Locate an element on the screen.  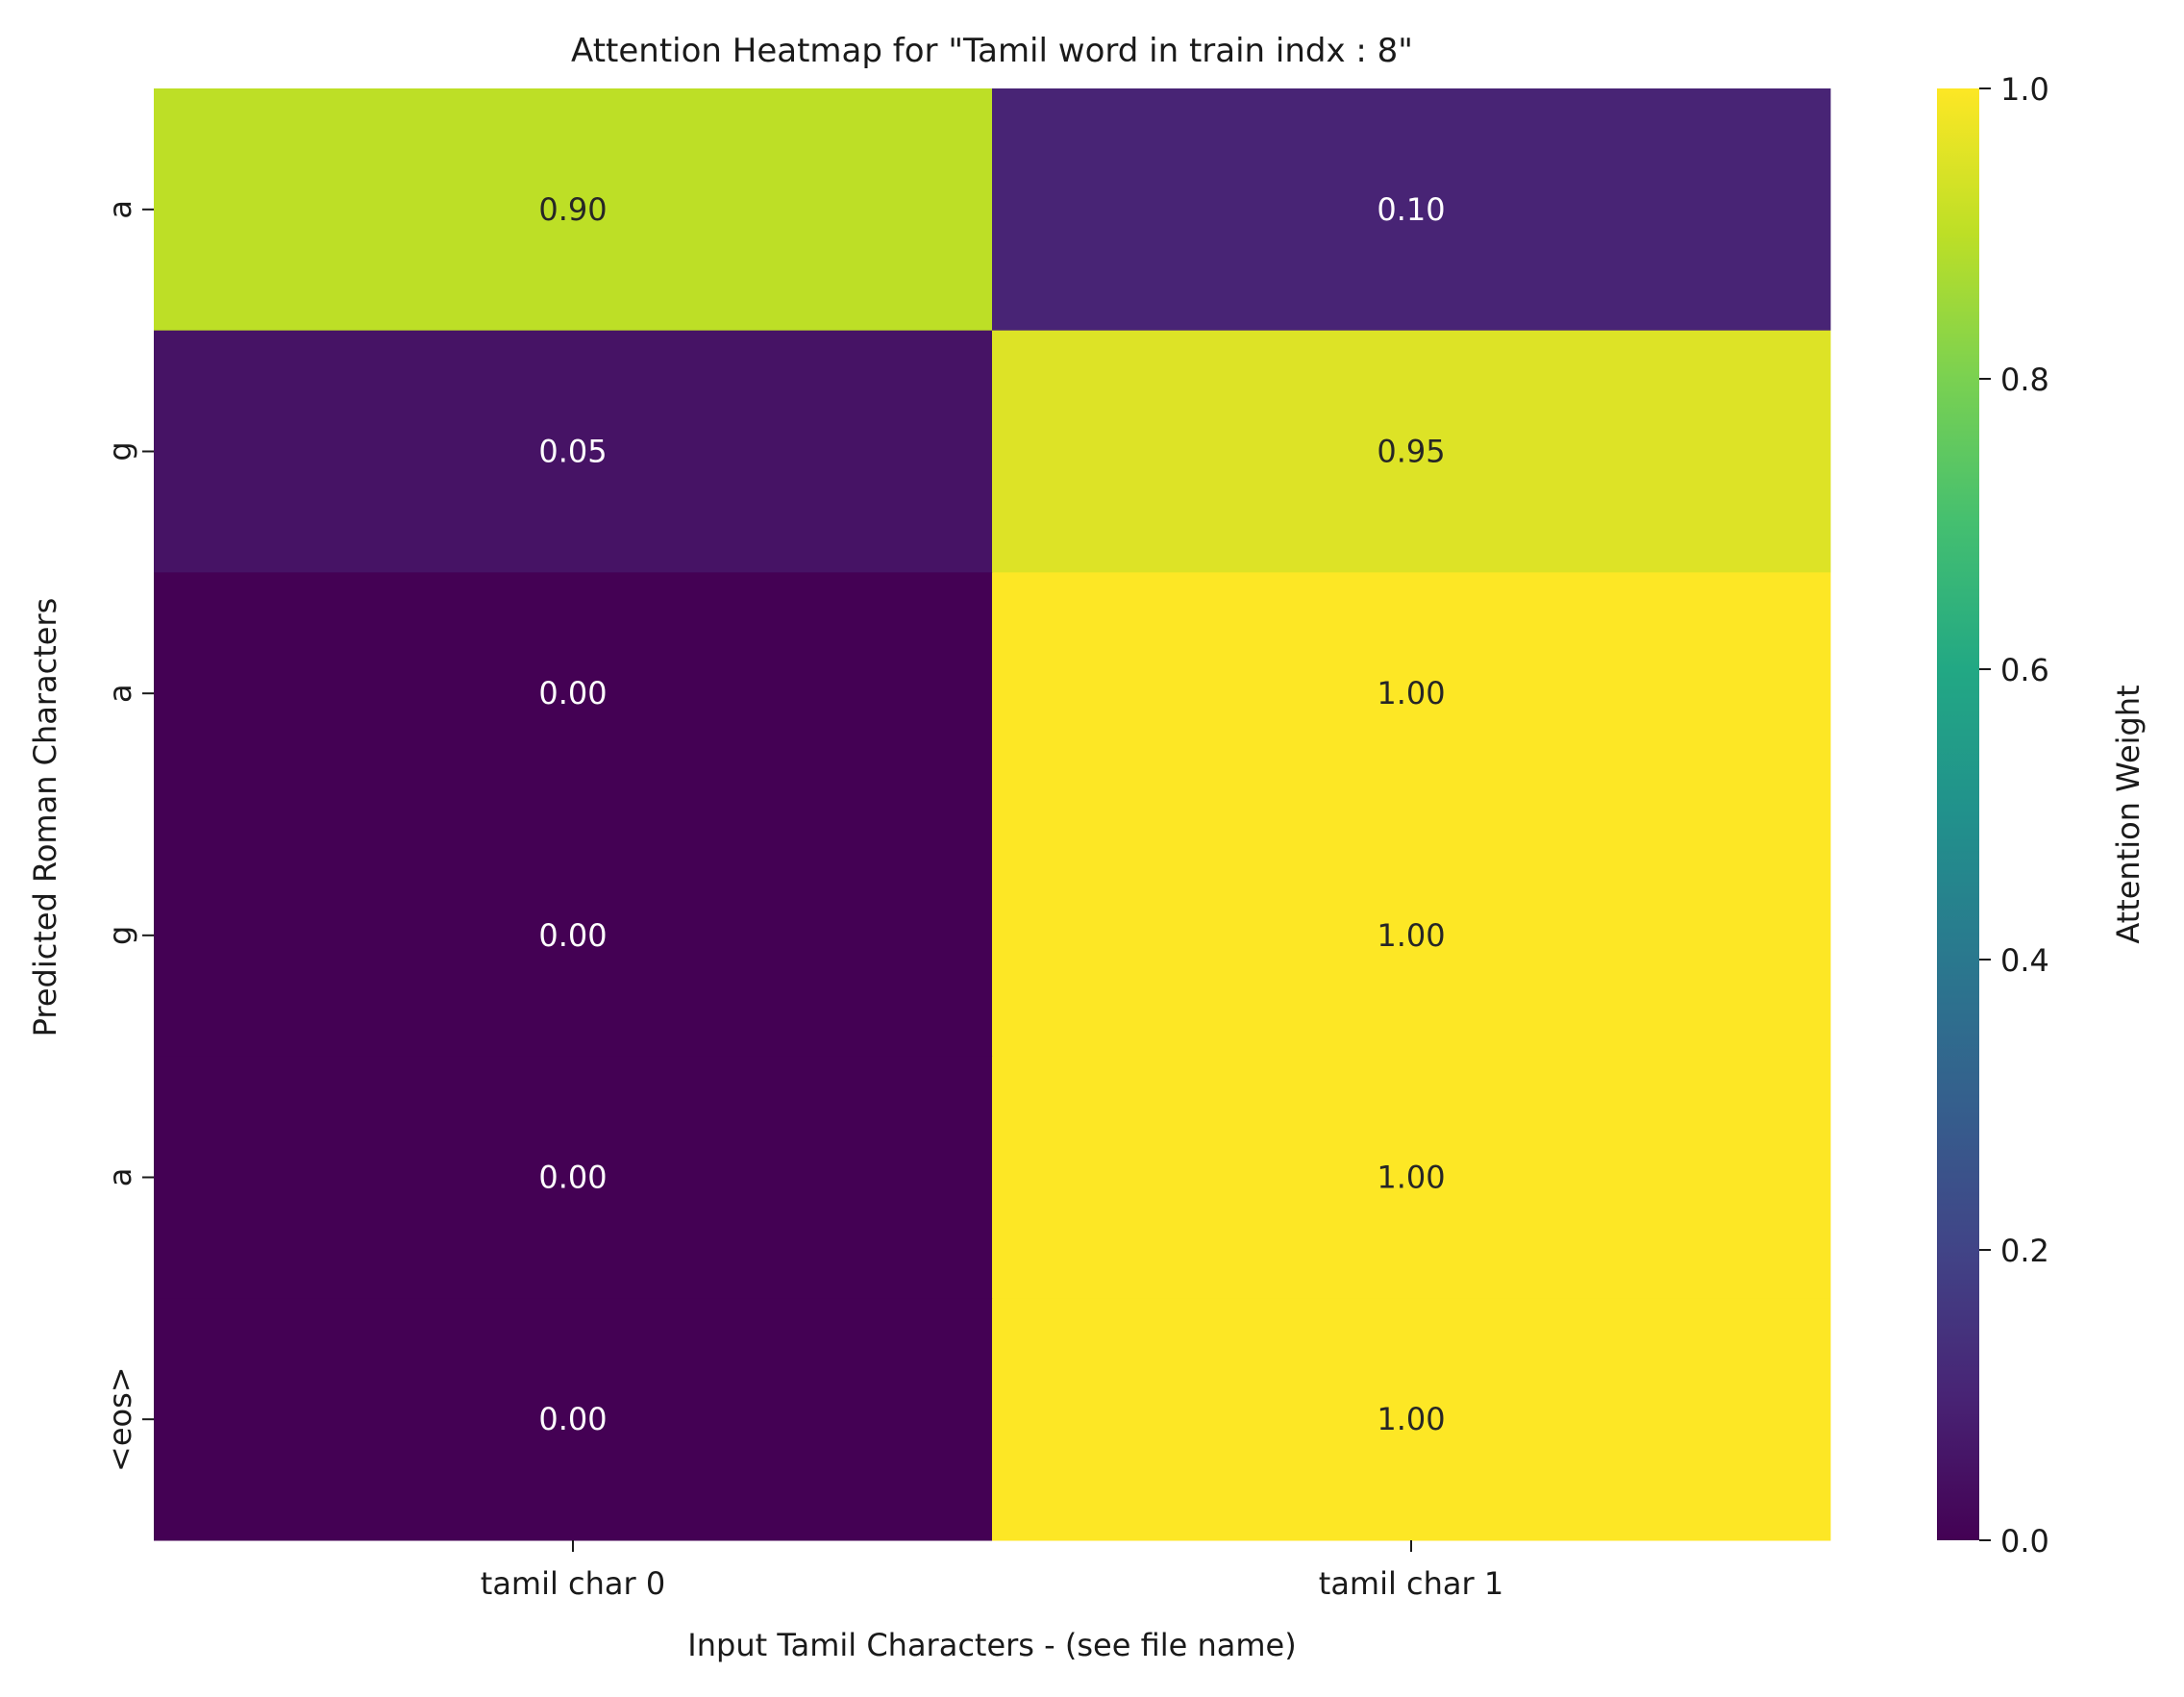
colorbar-label: Attention Weight is located at coordinates (2129, 814).